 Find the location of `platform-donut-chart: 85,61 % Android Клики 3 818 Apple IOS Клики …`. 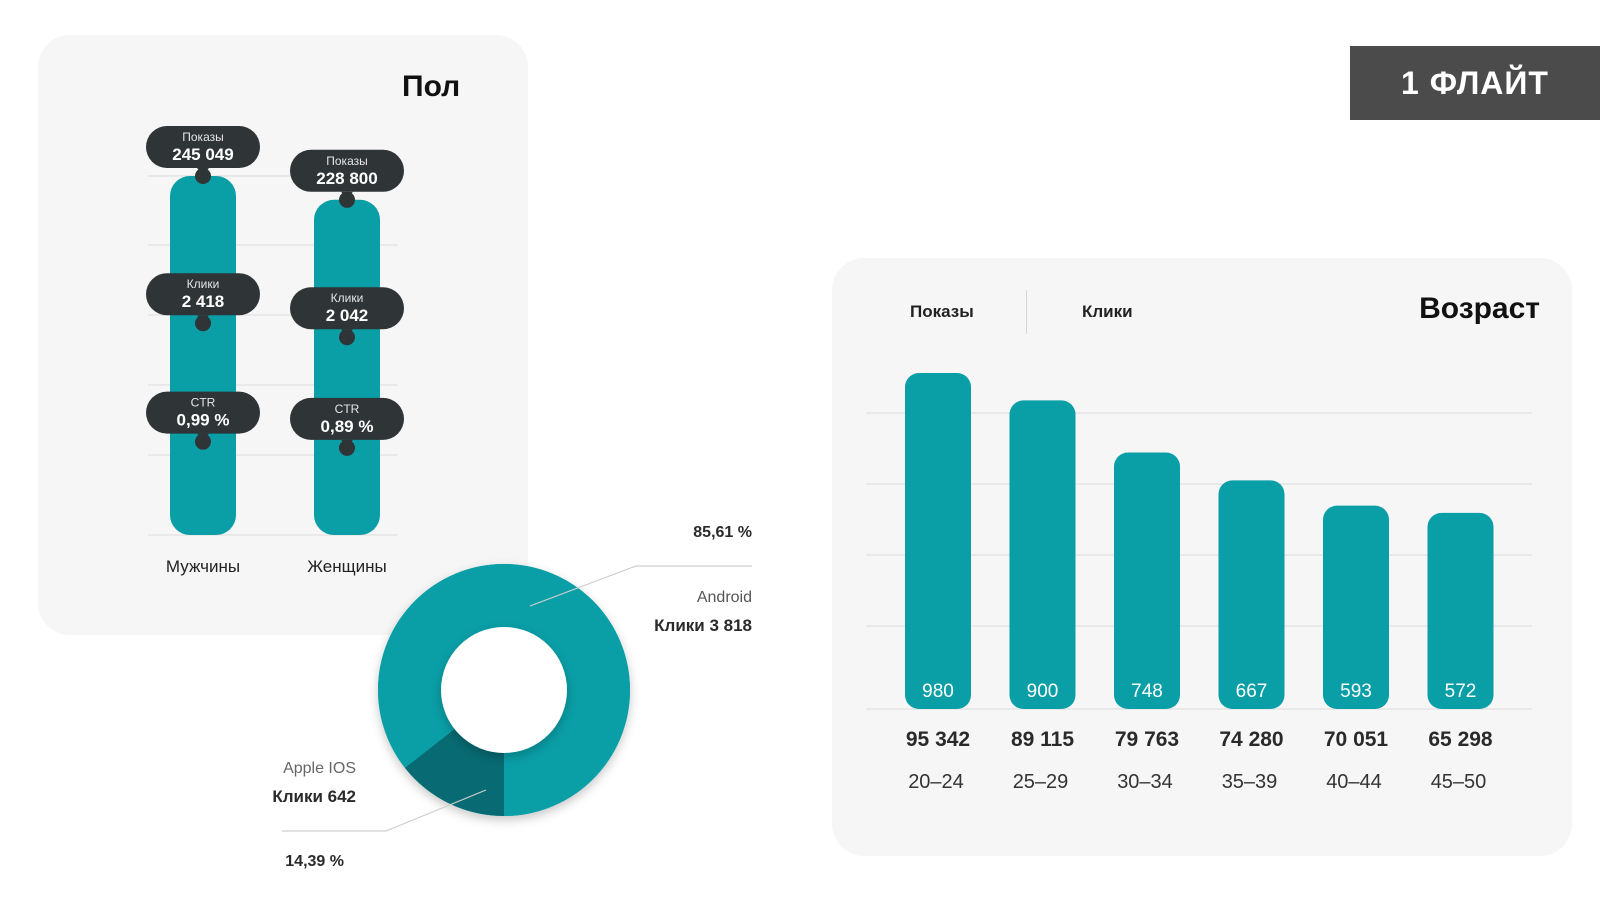

platform-donut-chart: 85,61 % Android Клики 3 818 Apple IOS Клики … is located at coordinates (512, 697).